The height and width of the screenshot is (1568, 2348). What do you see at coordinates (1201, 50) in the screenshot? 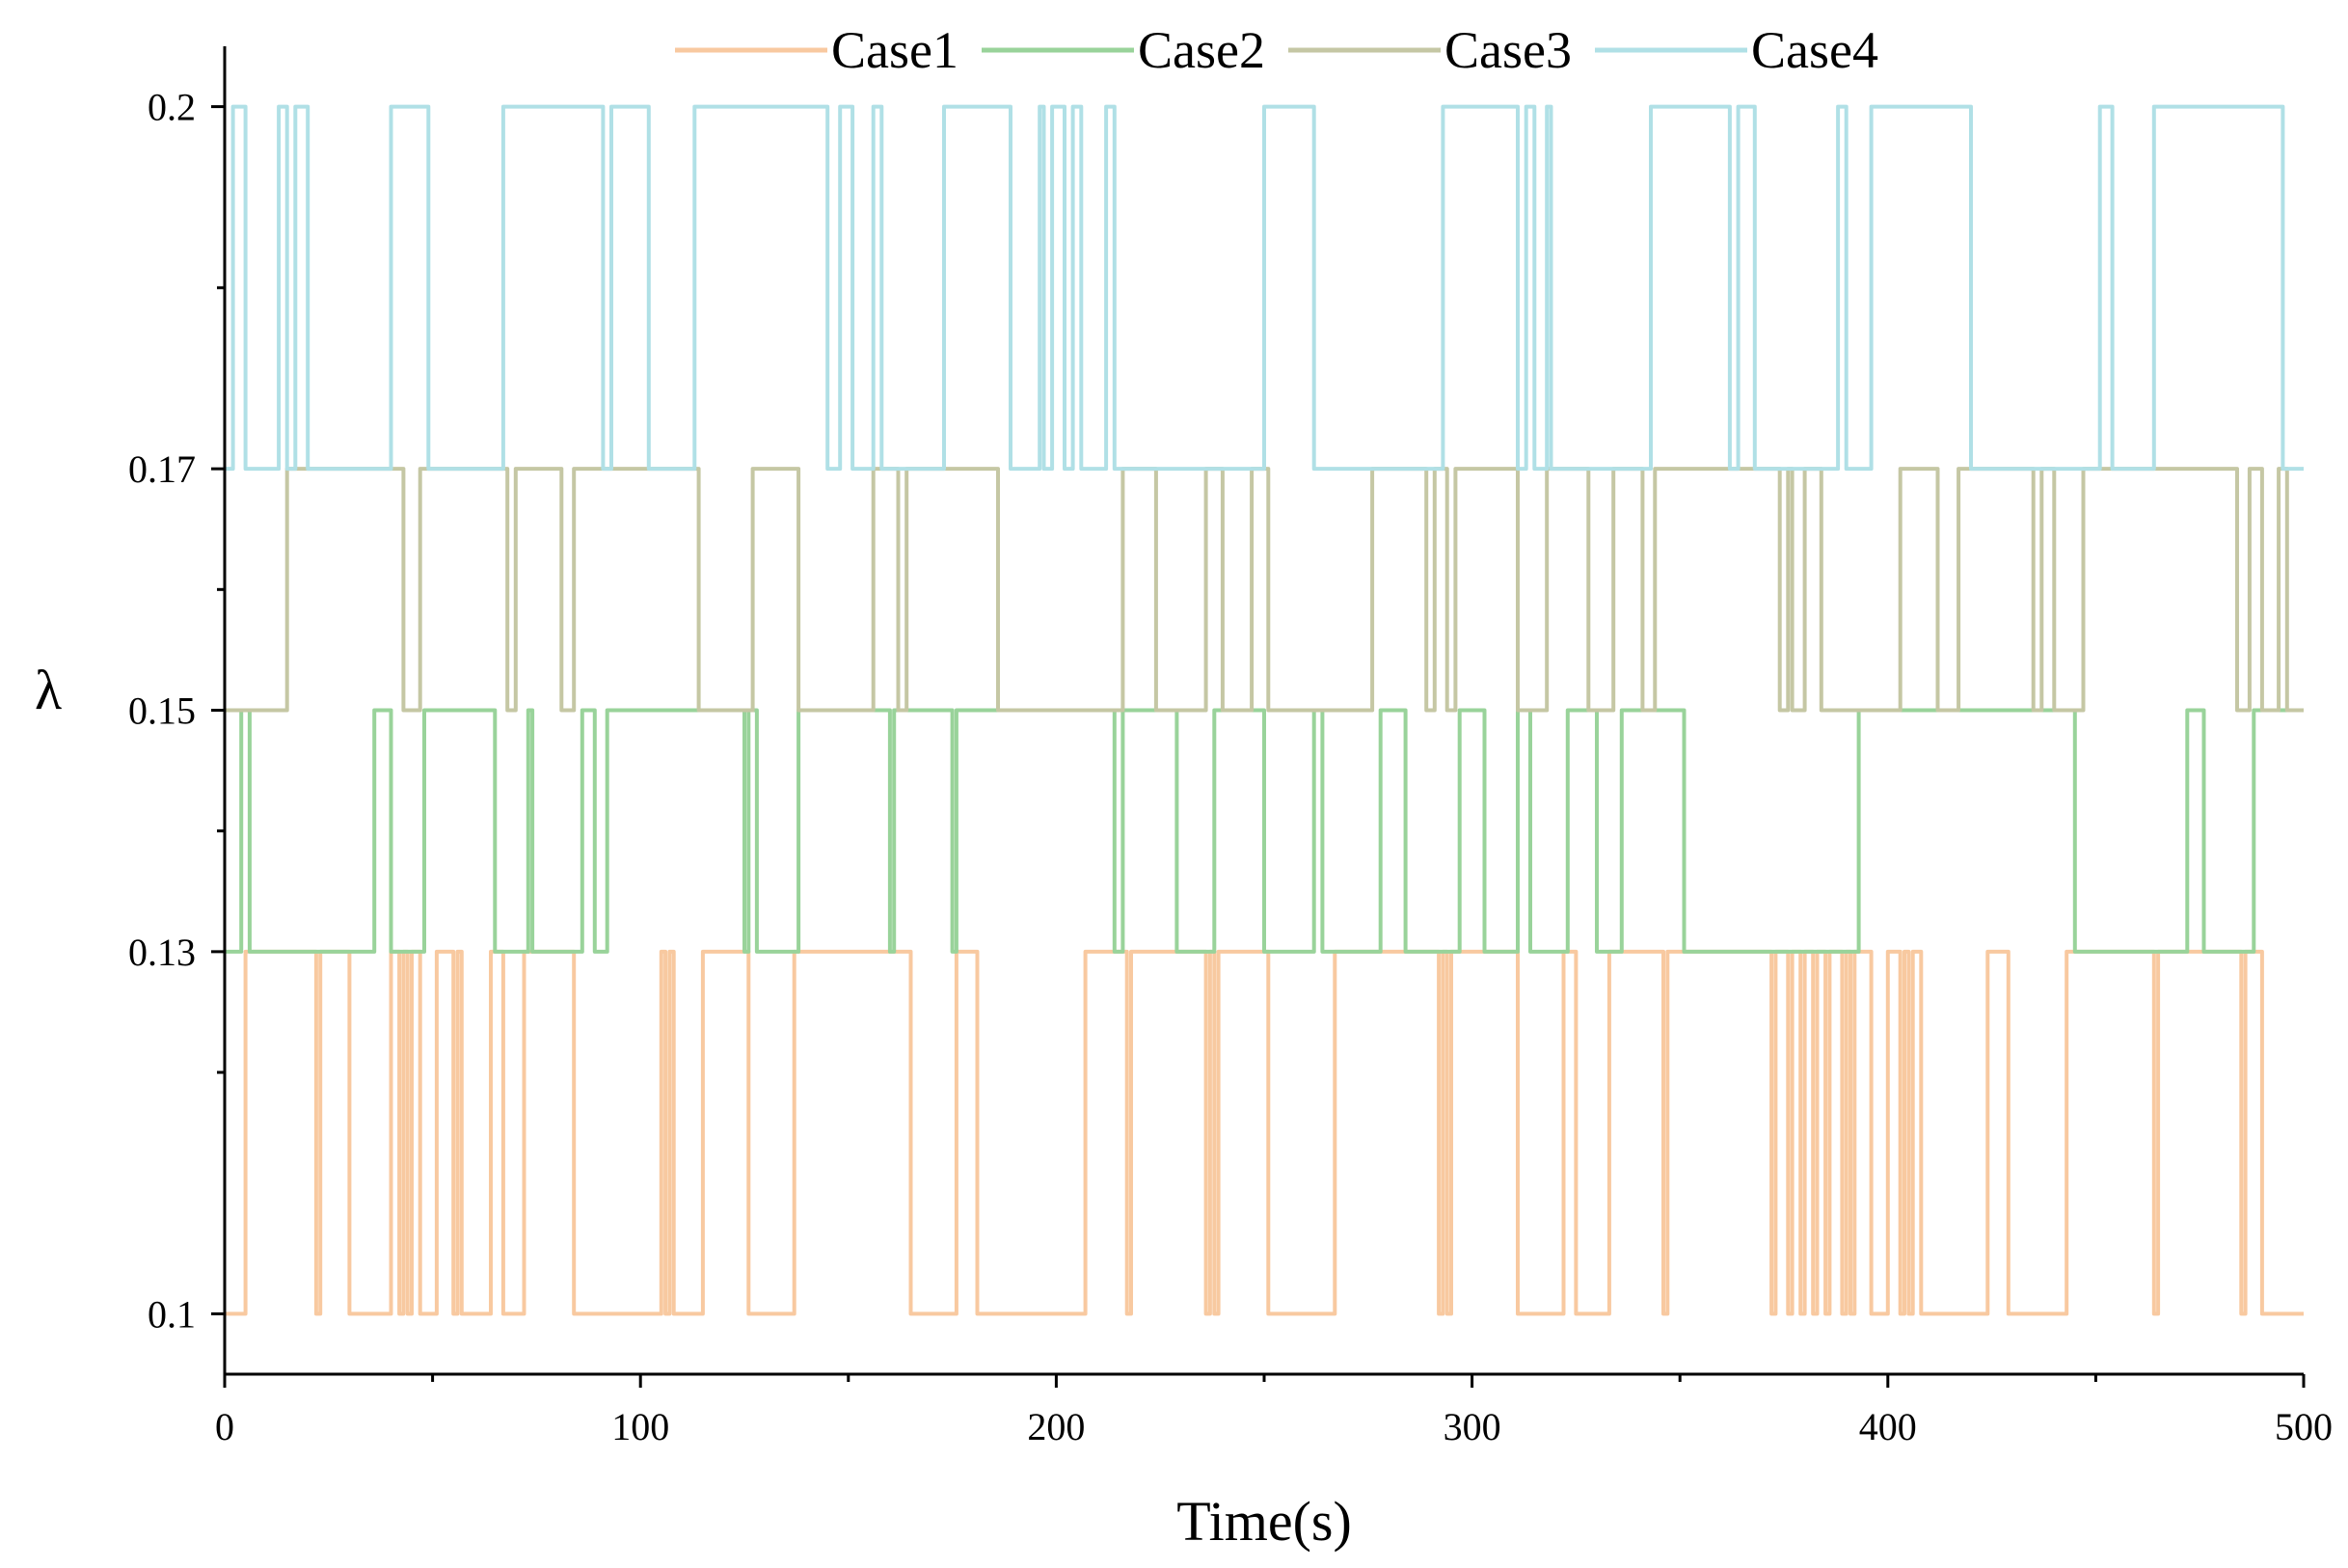
I see `legend-label-case2: Case2` at bounding box center [1201, 50].